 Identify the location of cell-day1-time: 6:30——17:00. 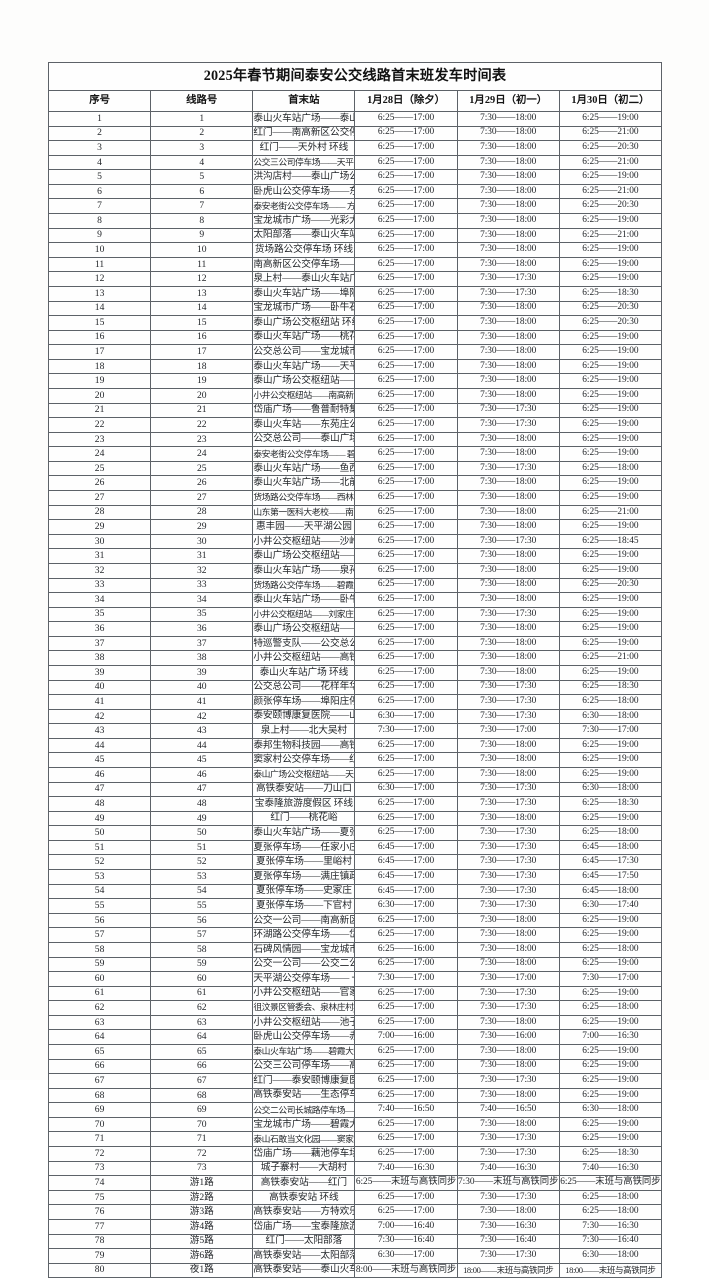
(406, 789).